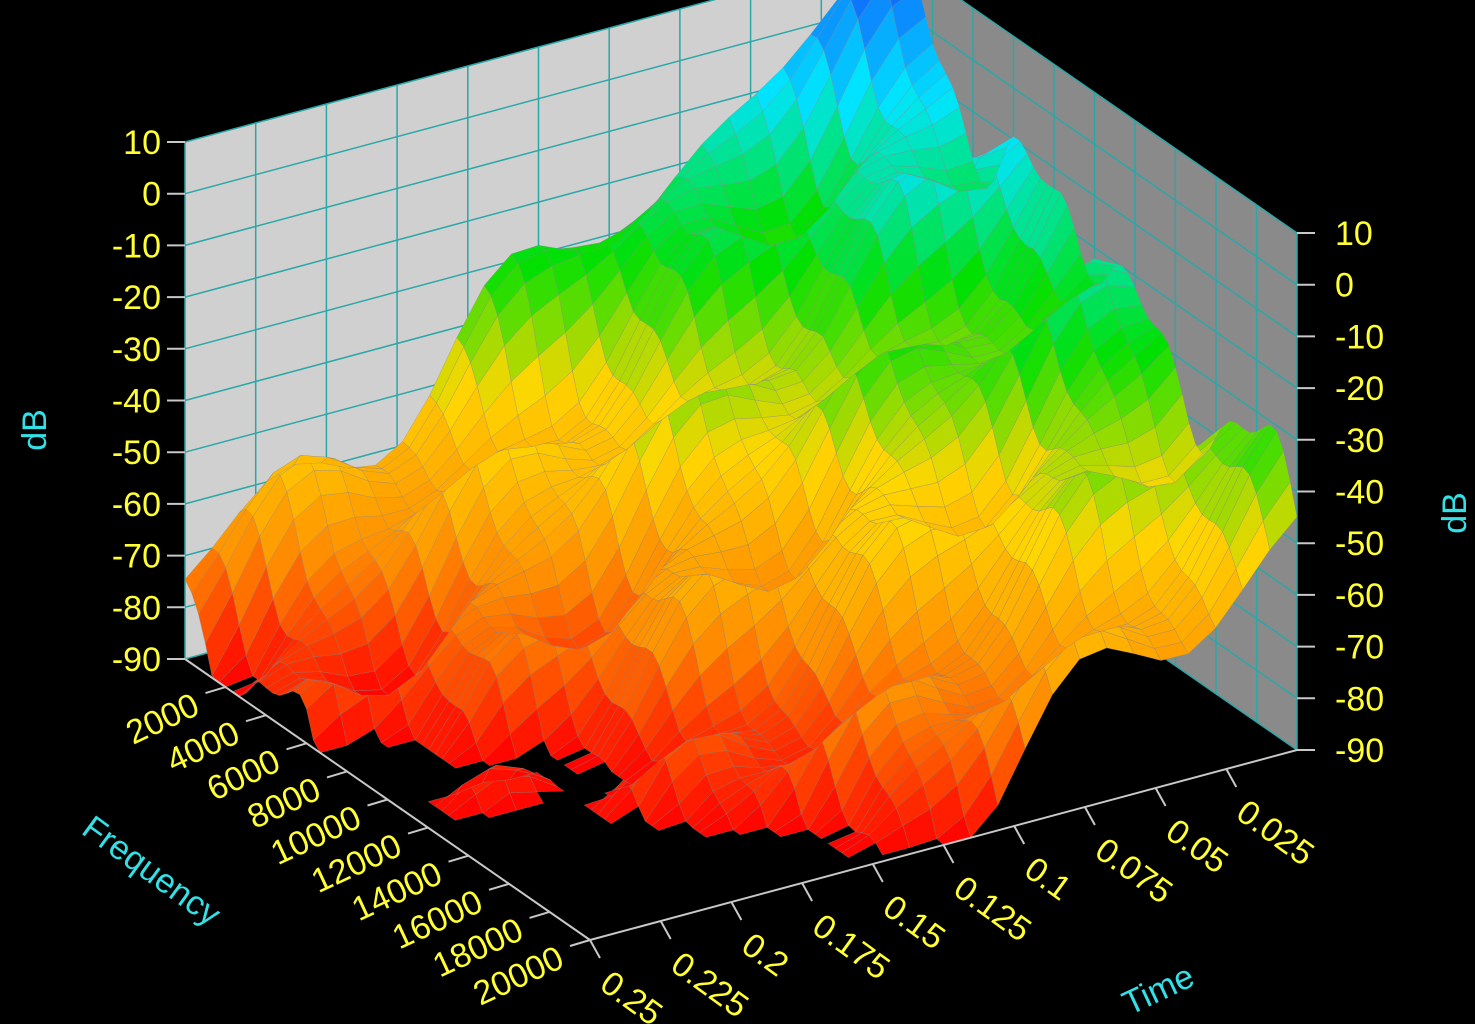  What do you see at coordinates (151, 195) in the screenshot?
I see `z-tick-label-left: 0` at bounding box center [151, 195].